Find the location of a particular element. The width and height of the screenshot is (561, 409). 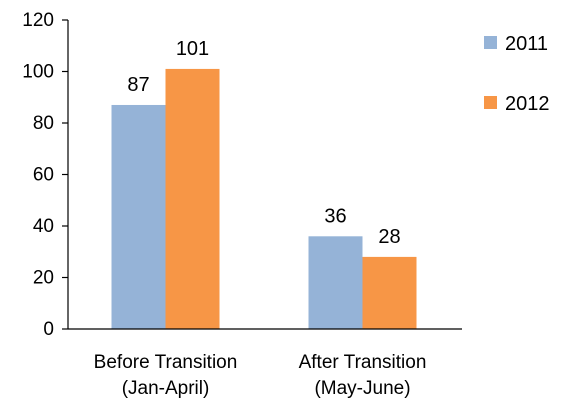

y-tick-label: 60 is located at coordinates (43, 175).